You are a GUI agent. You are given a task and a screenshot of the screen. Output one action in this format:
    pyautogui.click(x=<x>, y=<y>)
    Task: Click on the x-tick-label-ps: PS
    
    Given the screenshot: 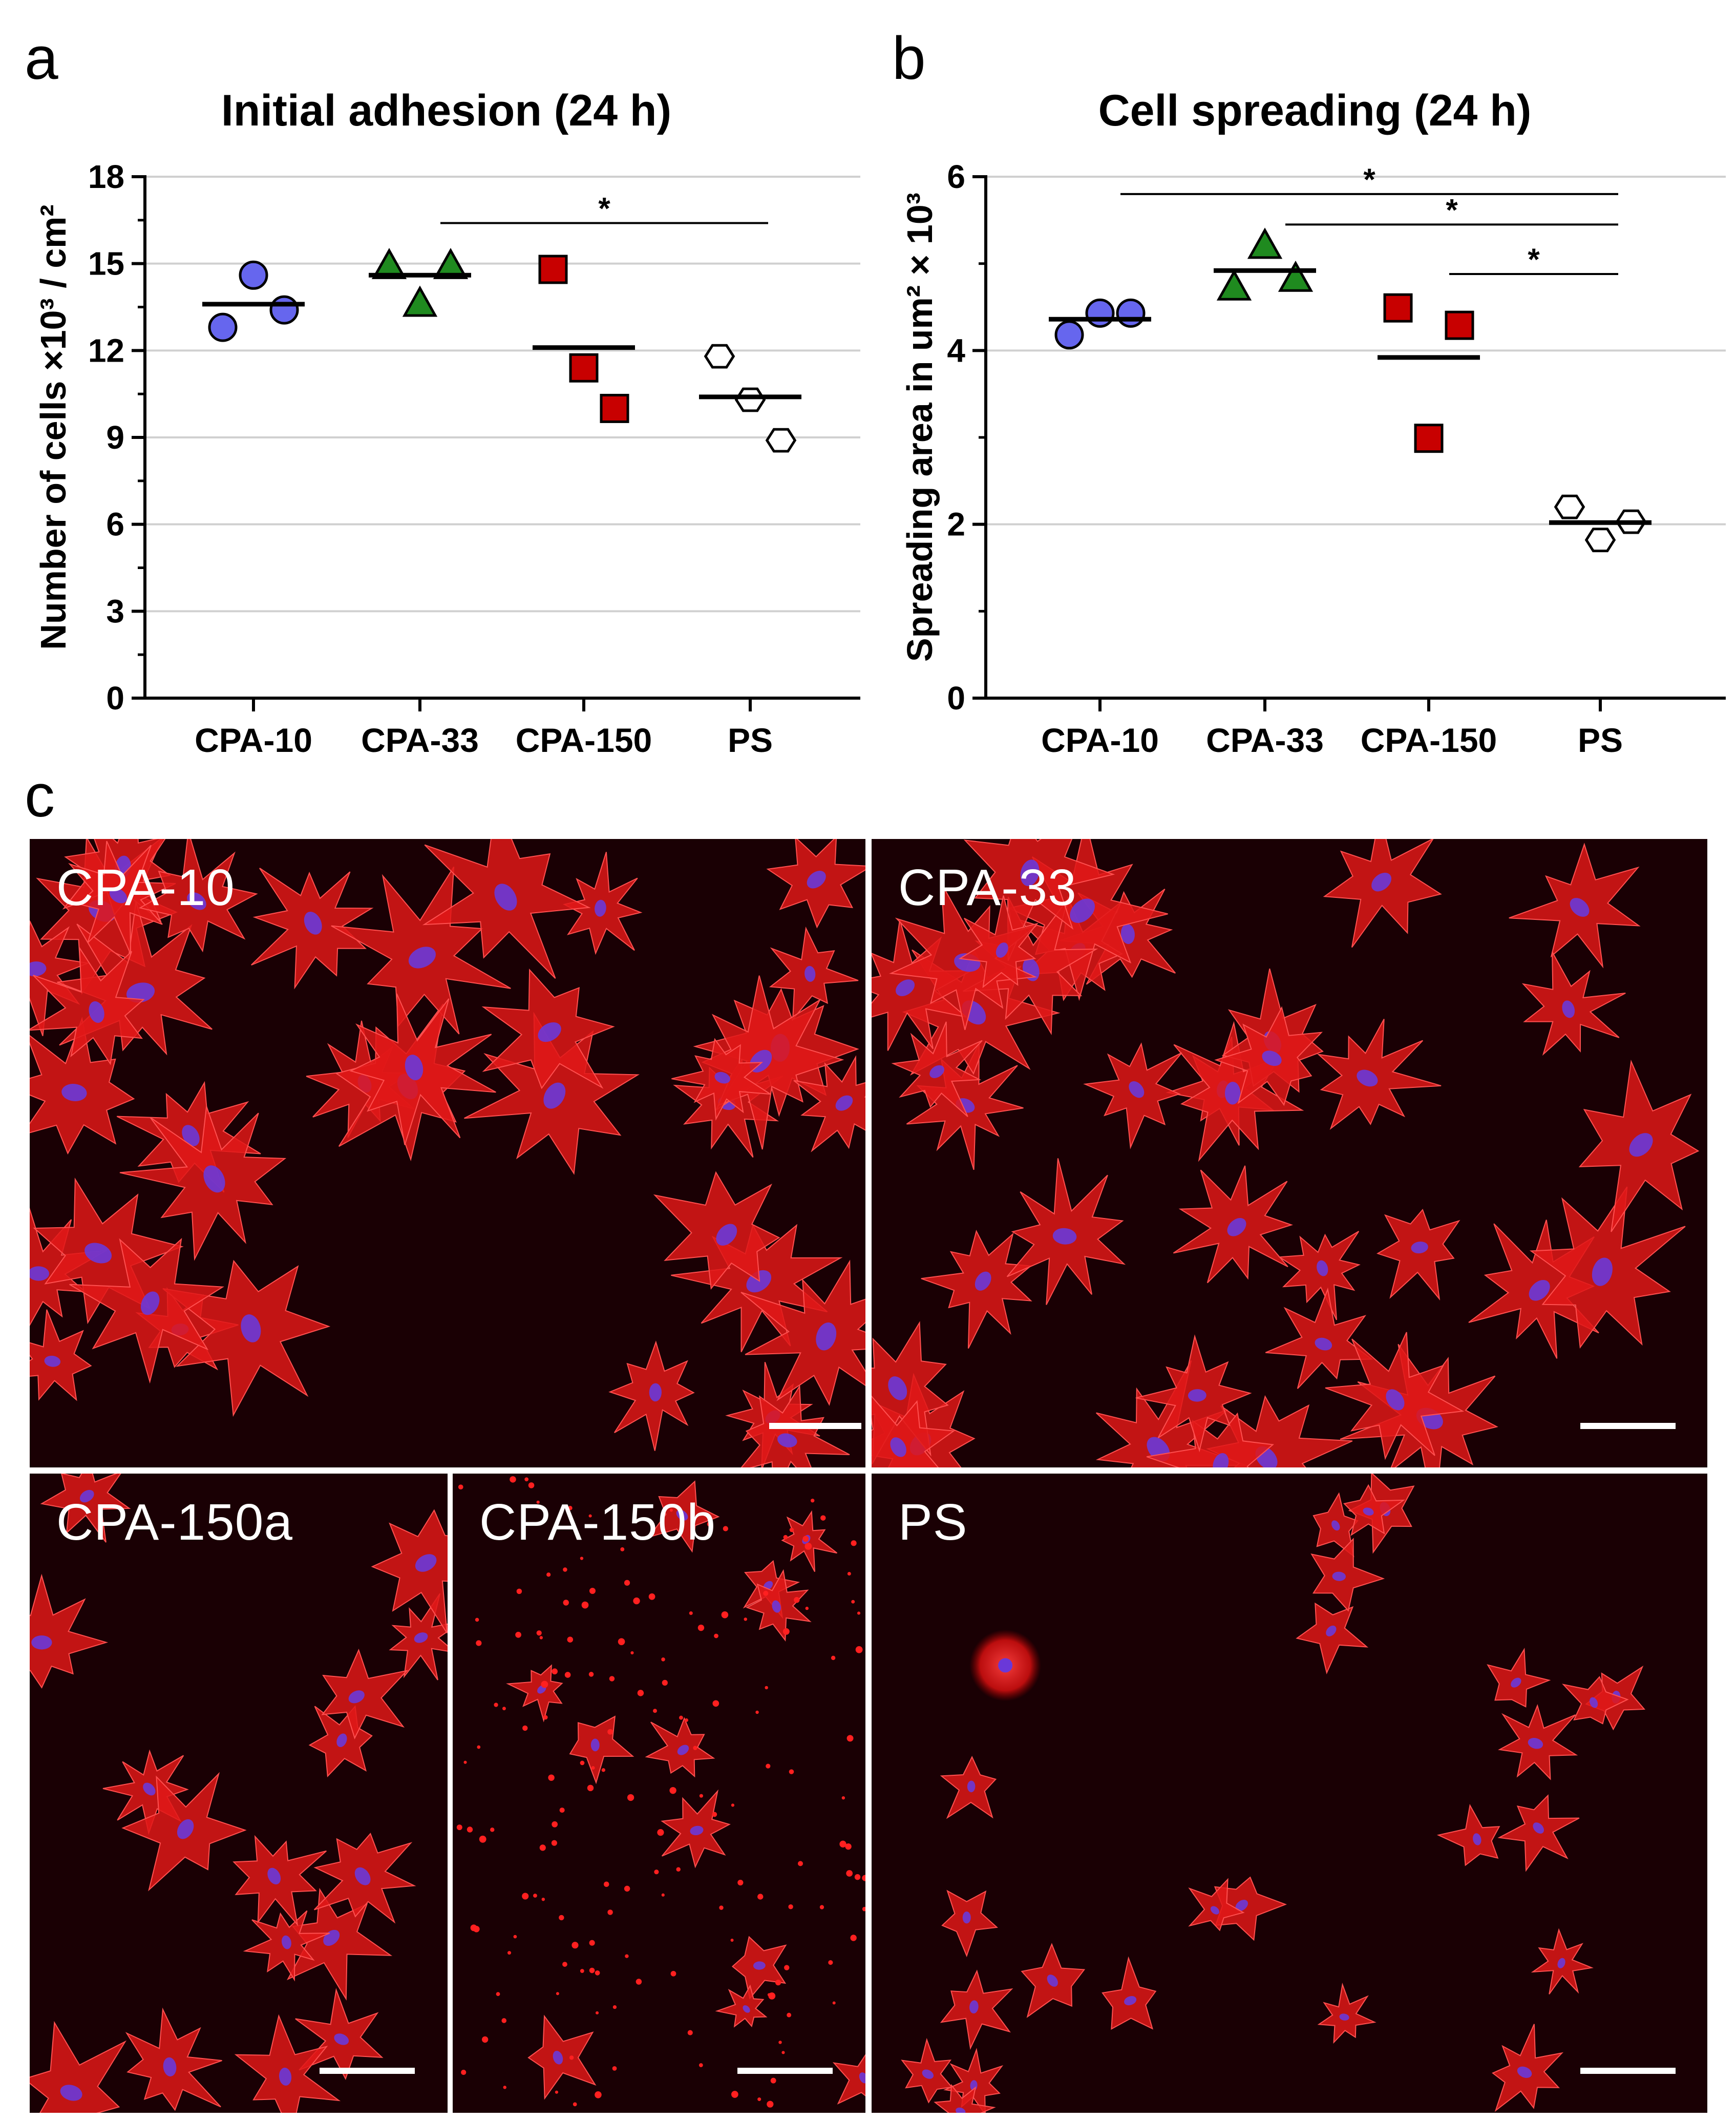 What is the action you would take?
    pyautogui.click(x=1601, y=740)
    